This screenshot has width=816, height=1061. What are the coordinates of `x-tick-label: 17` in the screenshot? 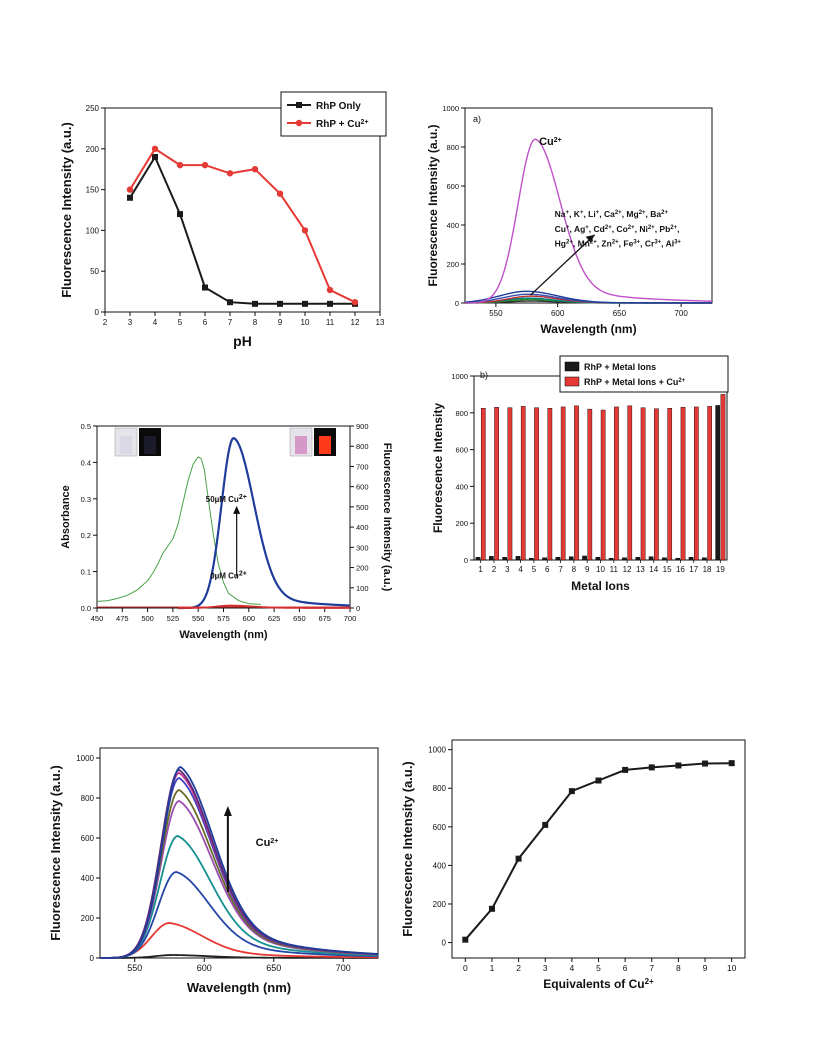 It's located at (693, 569).